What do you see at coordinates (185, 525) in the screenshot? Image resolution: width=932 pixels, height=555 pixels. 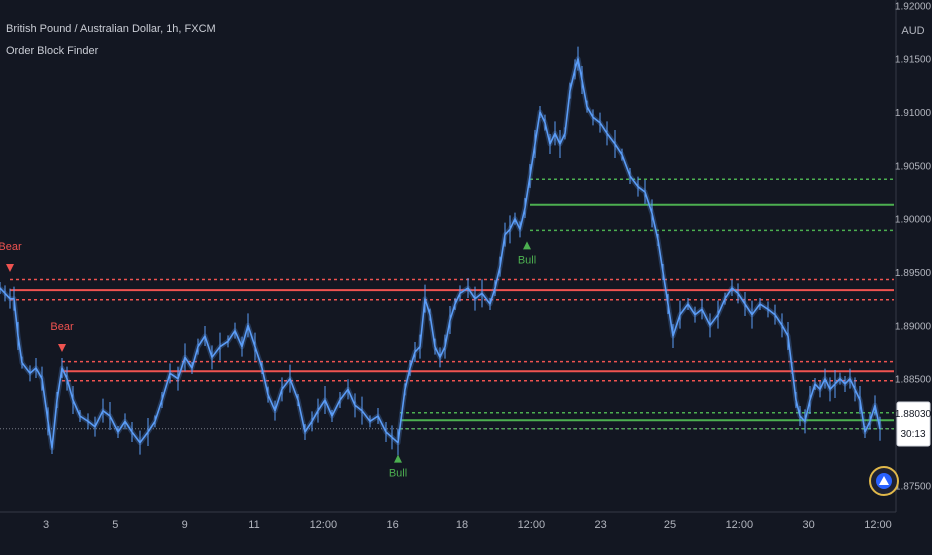 I see `time-tick-label: 9` at bounding box center [185, 525].